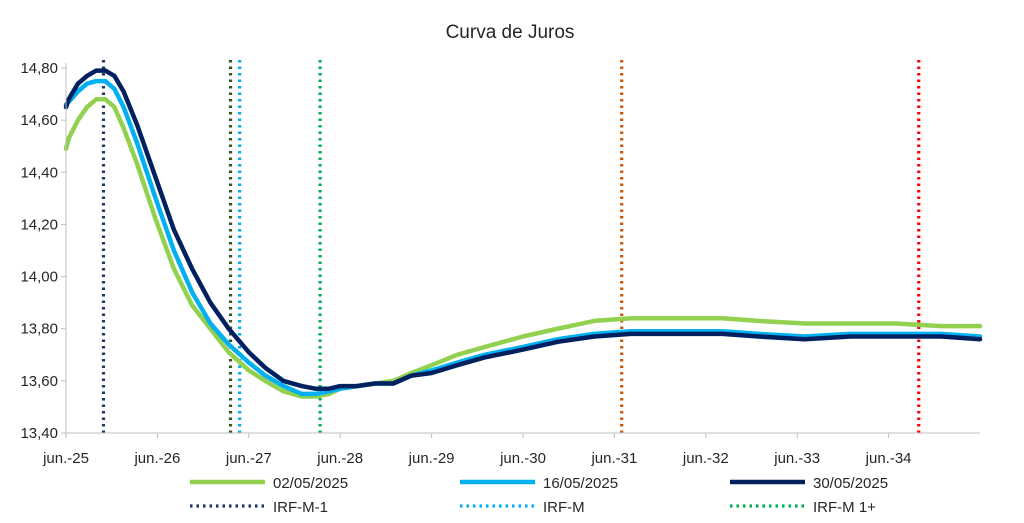  I want to click on y-tick-label: 14,80, so click(39, 68).